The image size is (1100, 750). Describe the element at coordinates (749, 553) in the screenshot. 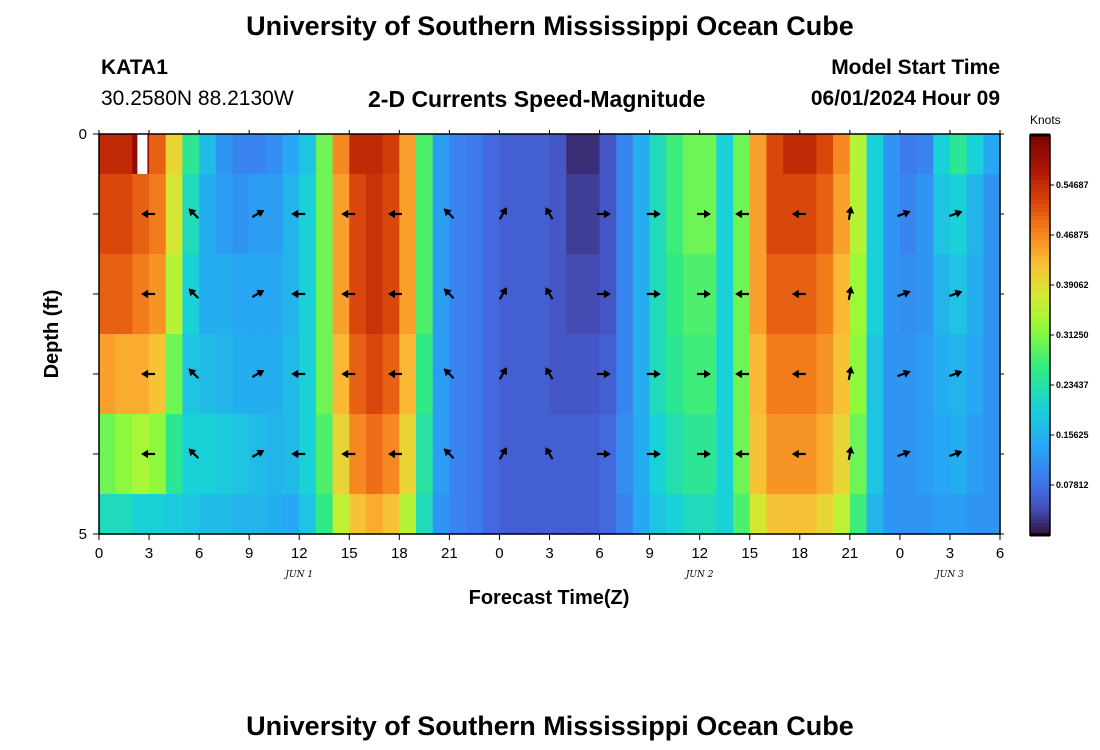

I see `x-tick-label: 15` at that location.